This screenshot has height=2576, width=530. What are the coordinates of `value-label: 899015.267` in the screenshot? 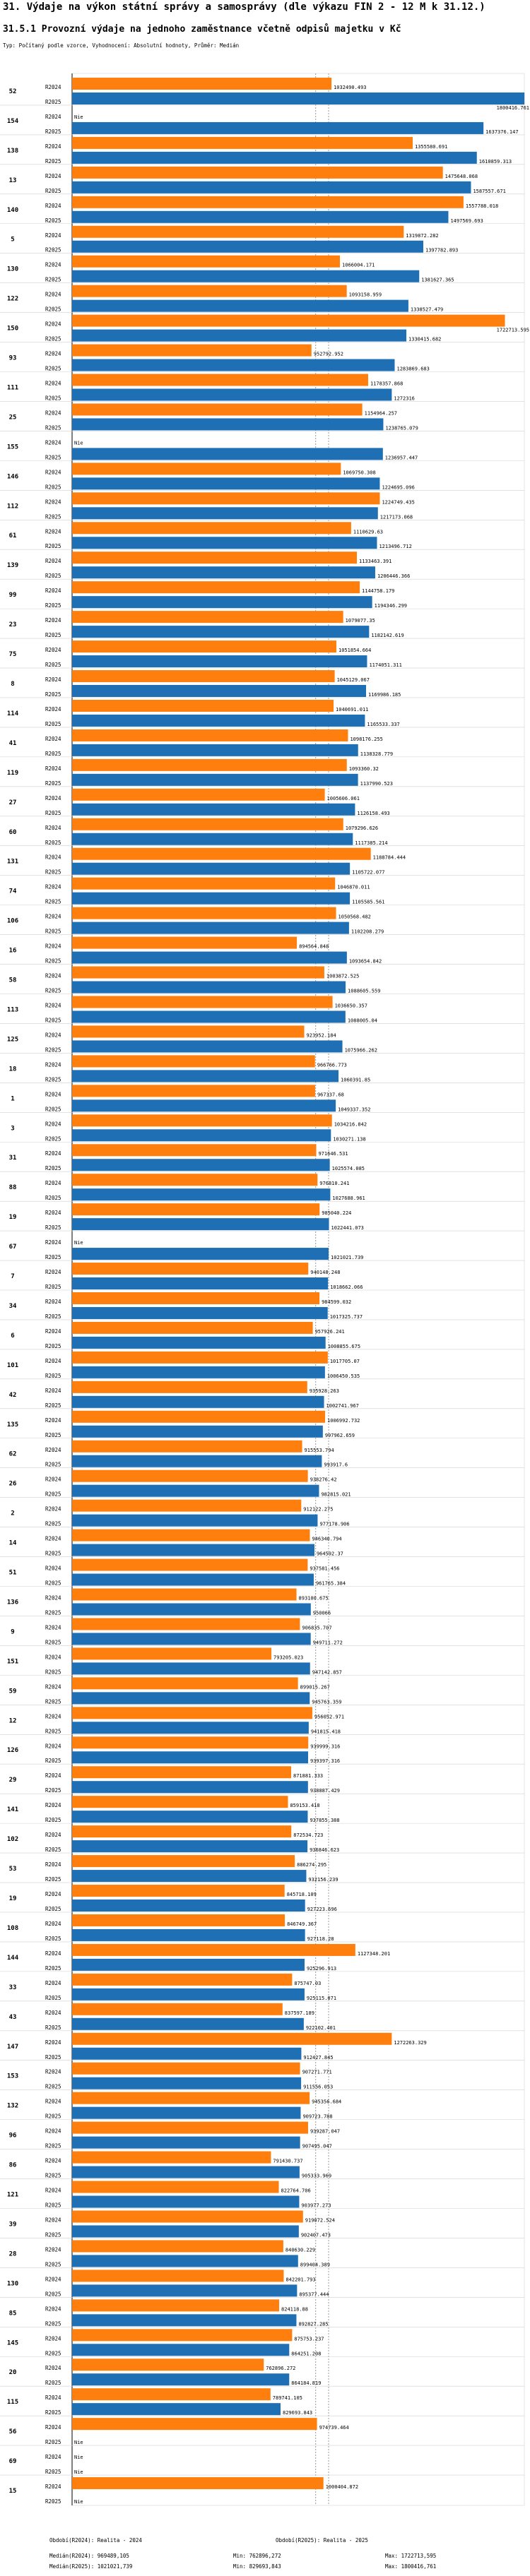 It's located at (315, 1687).